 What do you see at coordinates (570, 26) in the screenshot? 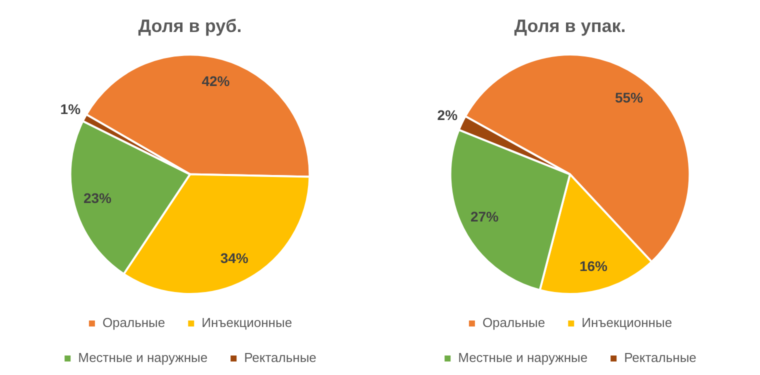
I see `chart-title: Доля в упак.` at bounding box center [570, 26].